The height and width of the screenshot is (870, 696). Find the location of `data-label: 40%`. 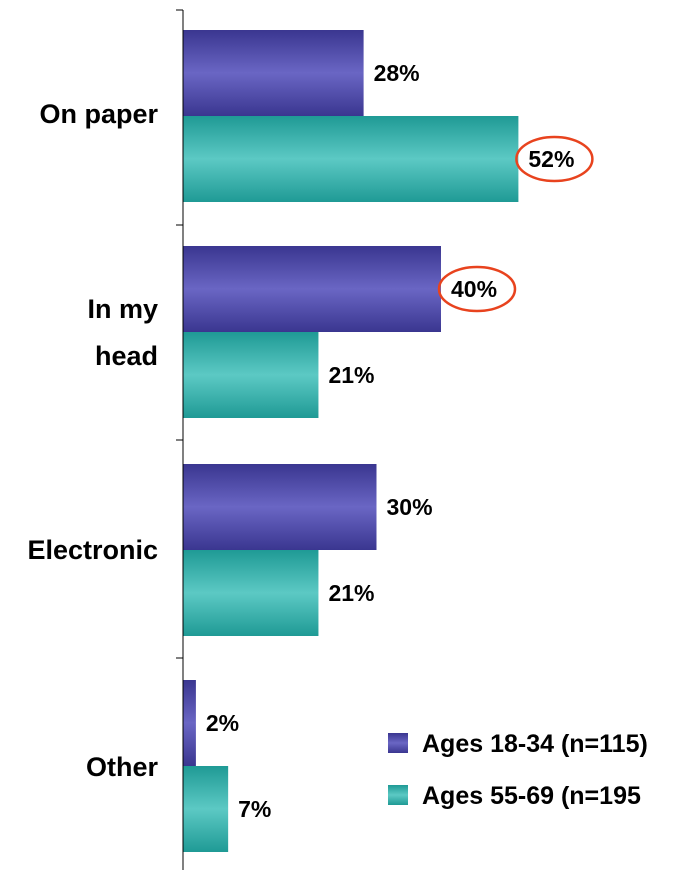

data-label: 40% is located at coordinates (474, 289).